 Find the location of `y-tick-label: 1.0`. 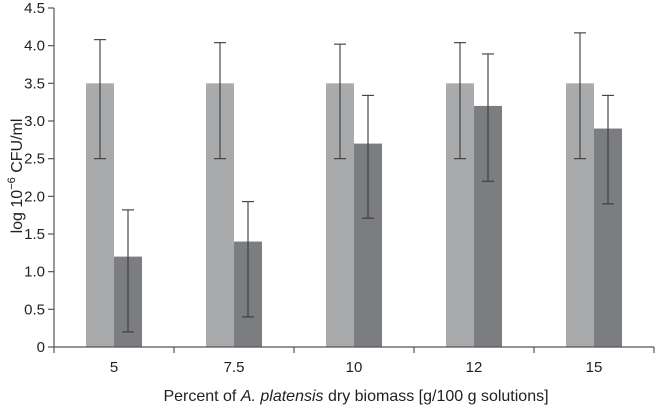

y-tick-label: 1.0 is located at coordinates (34, 272).